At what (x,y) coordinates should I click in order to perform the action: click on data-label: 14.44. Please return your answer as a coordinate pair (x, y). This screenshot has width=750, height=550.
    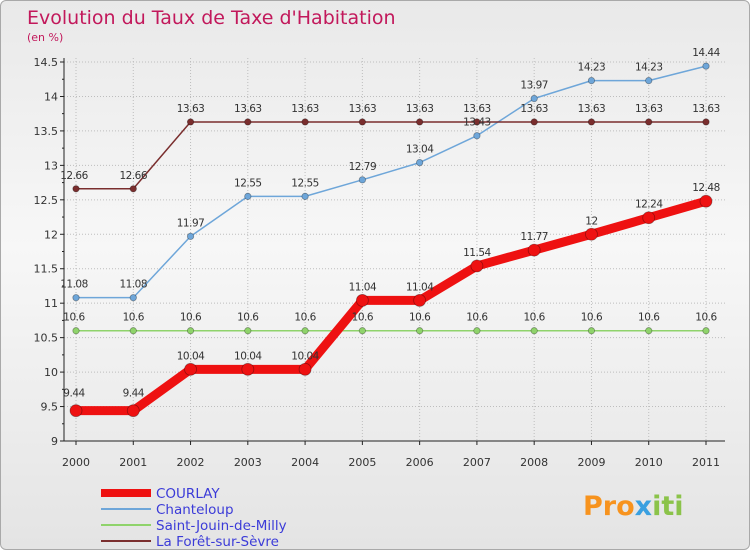
    Looking at the image, I should click on (706, 53).